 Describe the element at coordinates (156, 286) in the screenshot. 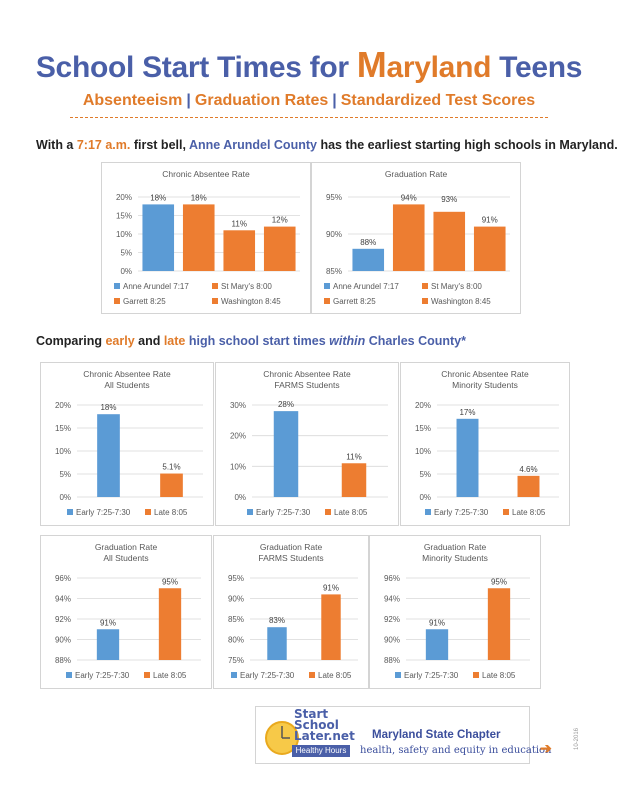

I see `legend-label: Anne Arundel 7:17` at that location.